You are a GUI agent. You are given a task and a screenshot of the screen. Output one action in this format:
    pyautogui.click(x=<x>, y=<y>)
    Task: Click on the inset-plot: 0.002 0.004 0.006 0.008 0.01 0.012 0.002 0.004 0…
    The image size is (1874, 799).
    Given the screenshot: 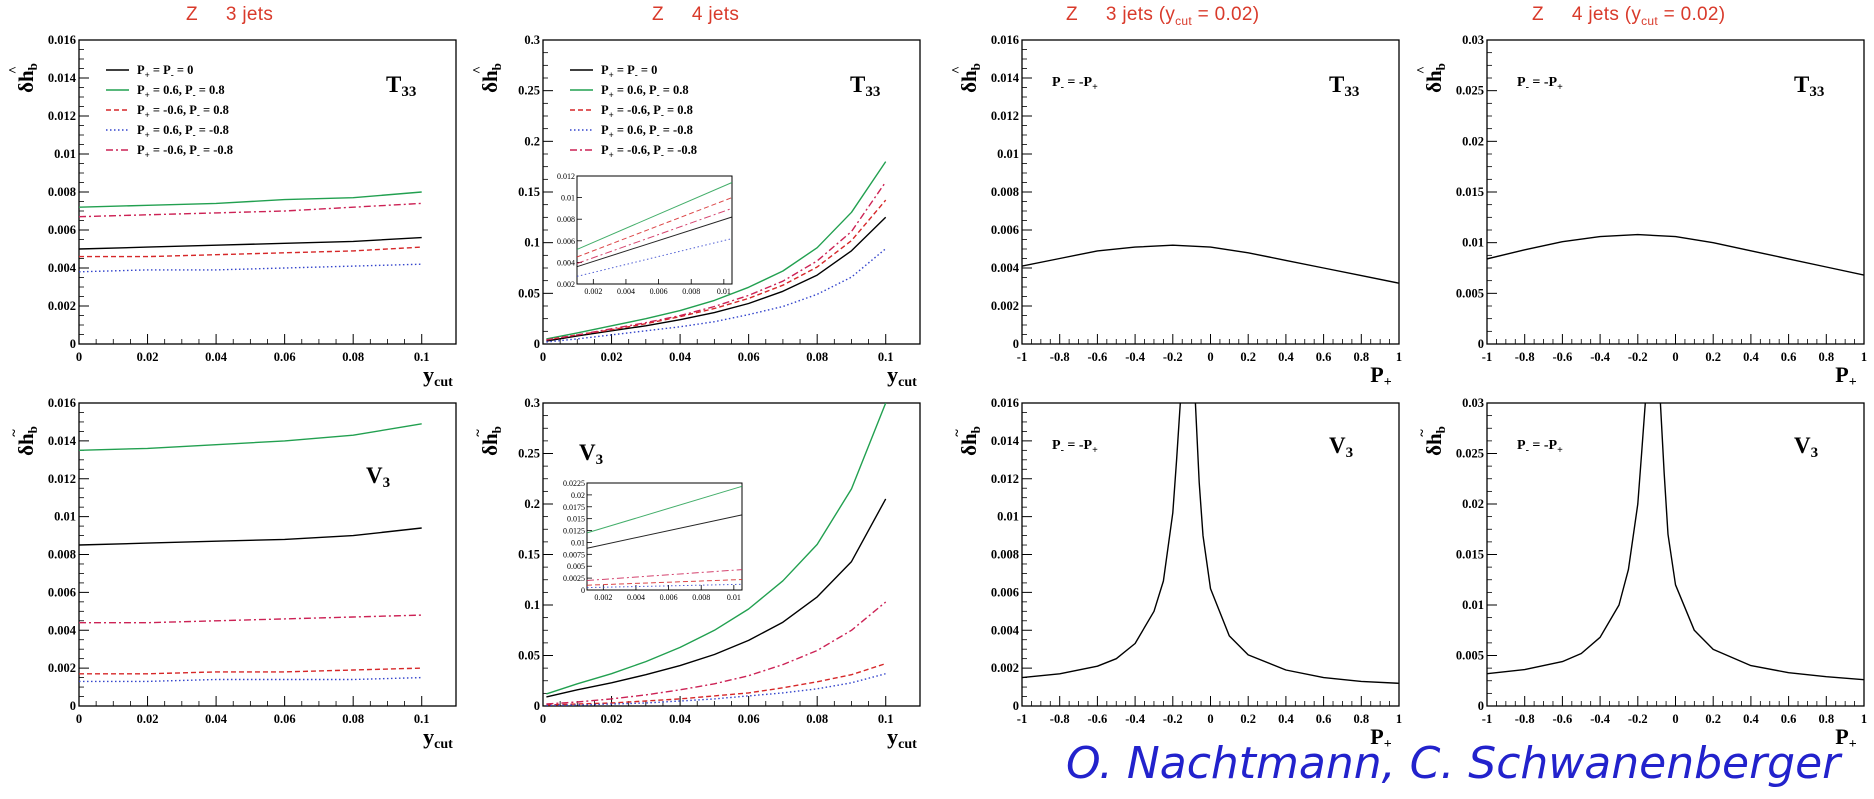 What is the action you would take?
    pyautogui.click(x=645, y=234)
    